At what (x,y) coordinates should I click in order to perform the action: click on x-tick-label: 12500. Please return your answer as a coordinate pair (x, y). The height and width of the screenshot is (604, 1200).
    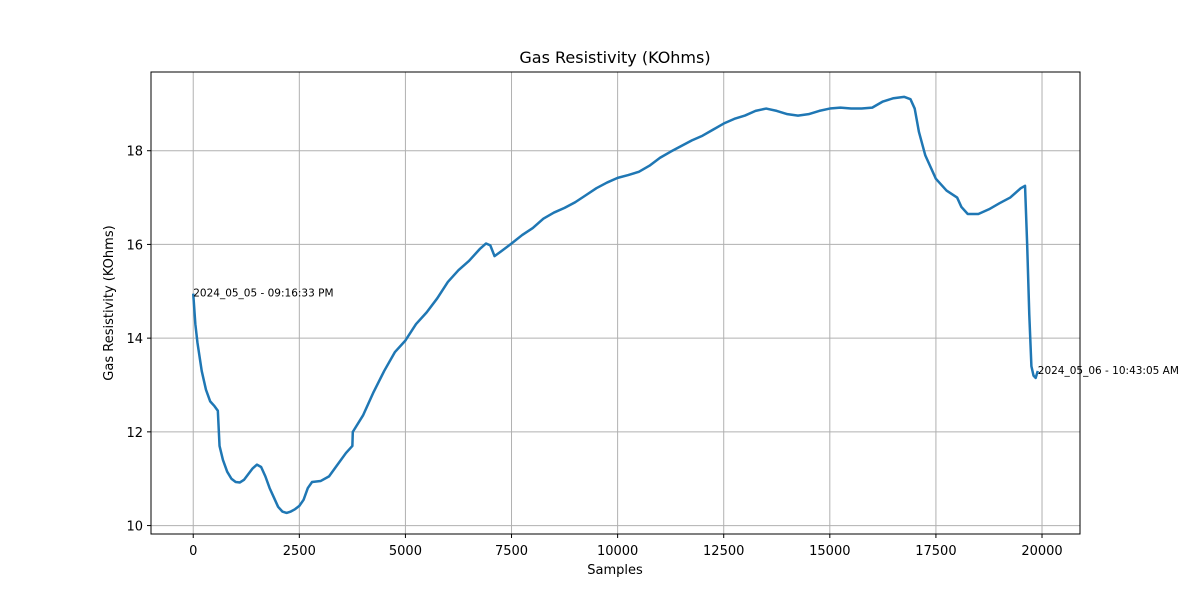
    Looking at the image, I should click on (723, 551).